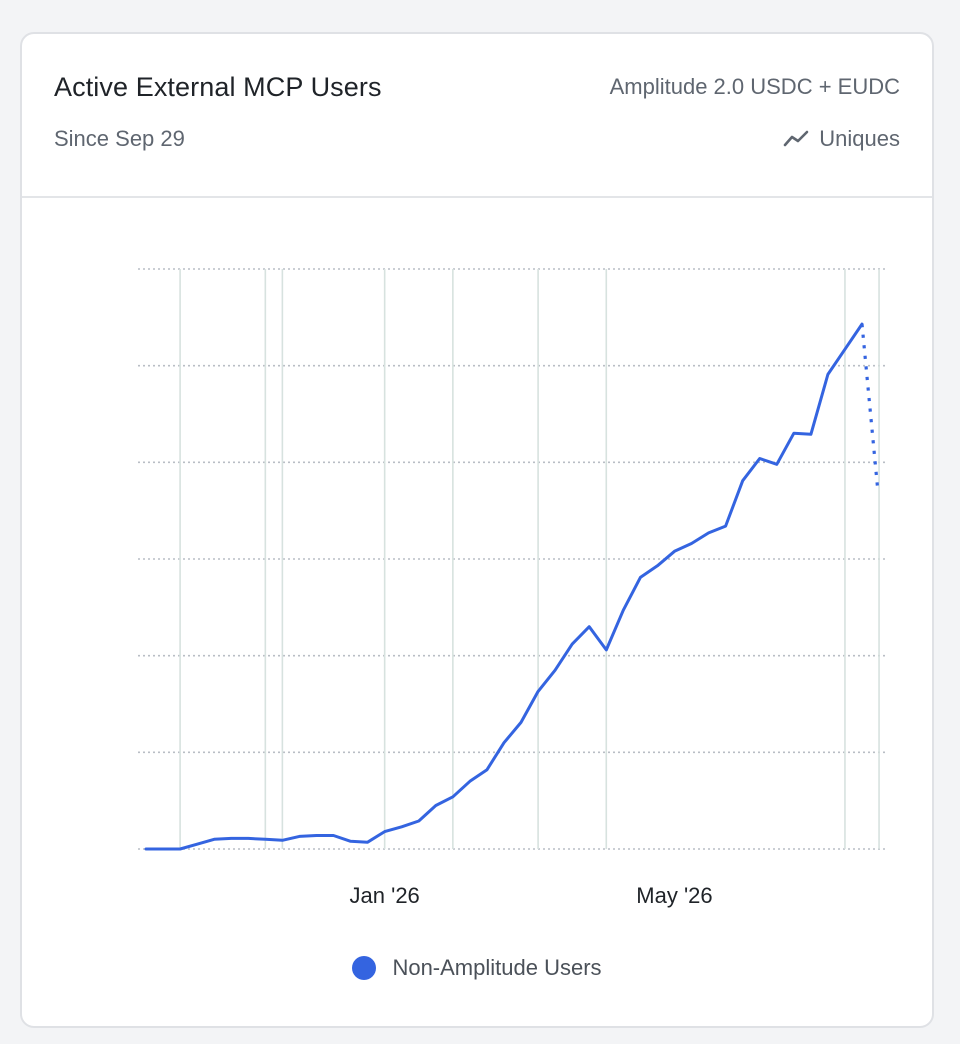 The width and height of the screenshot is (960, 1044). What do you see at coordinates (364, 968) in the screenshot?
I see `legend-marker` at bounding box center [364, 968].